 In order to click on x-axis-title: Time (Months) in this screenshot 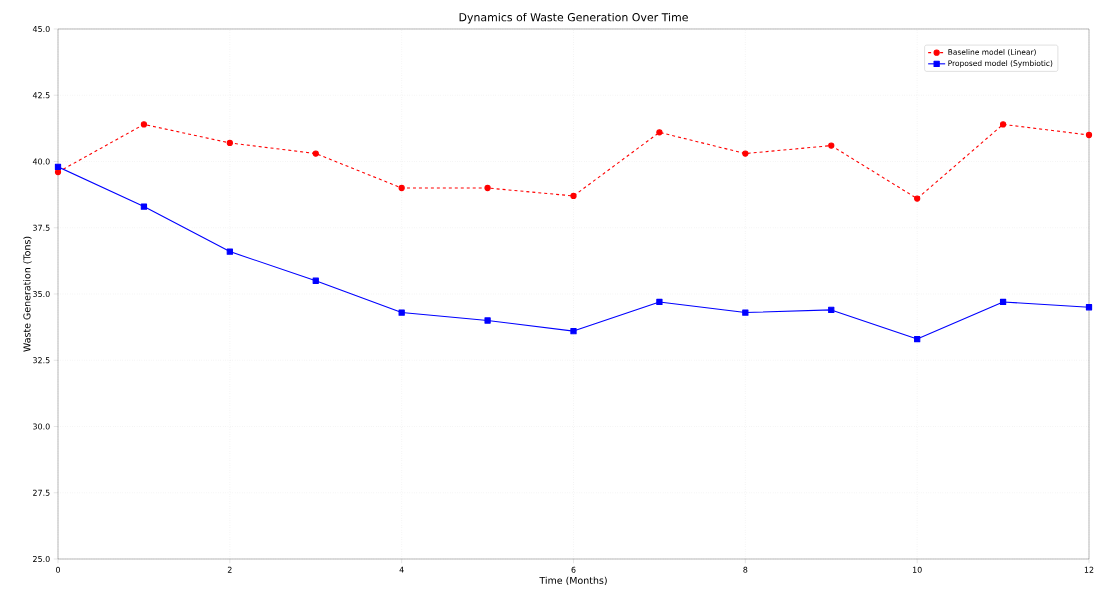, I will do `click(573, 581)`.